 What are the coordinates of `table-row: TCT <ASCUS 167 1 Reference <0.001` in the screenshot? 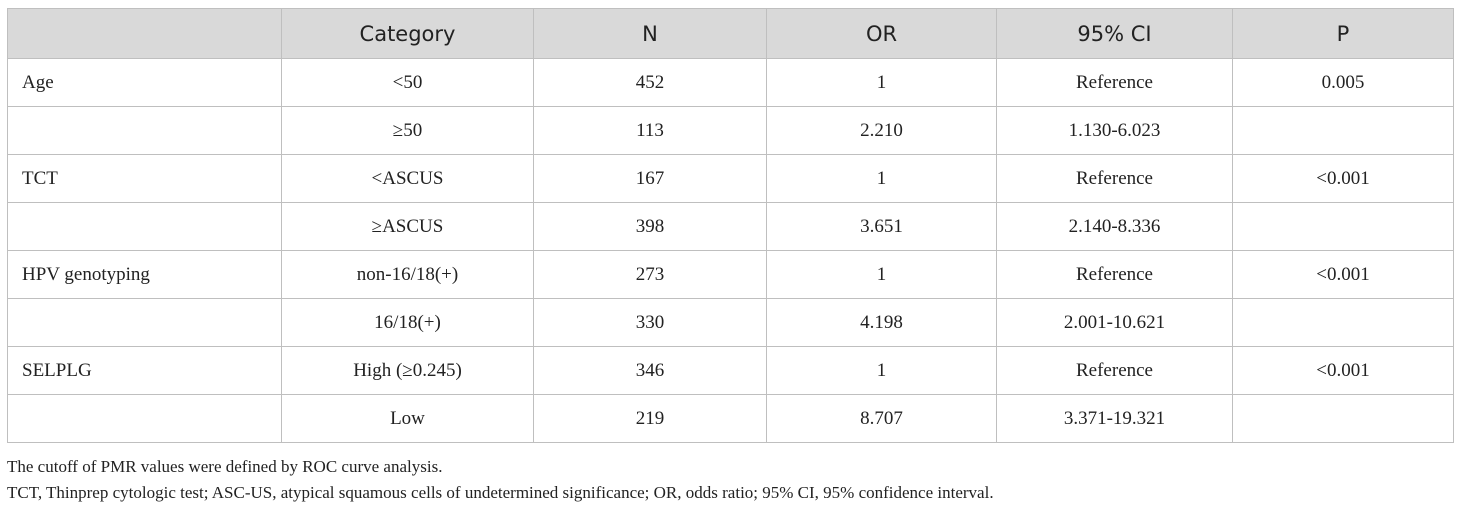 It's located at (730, 178).